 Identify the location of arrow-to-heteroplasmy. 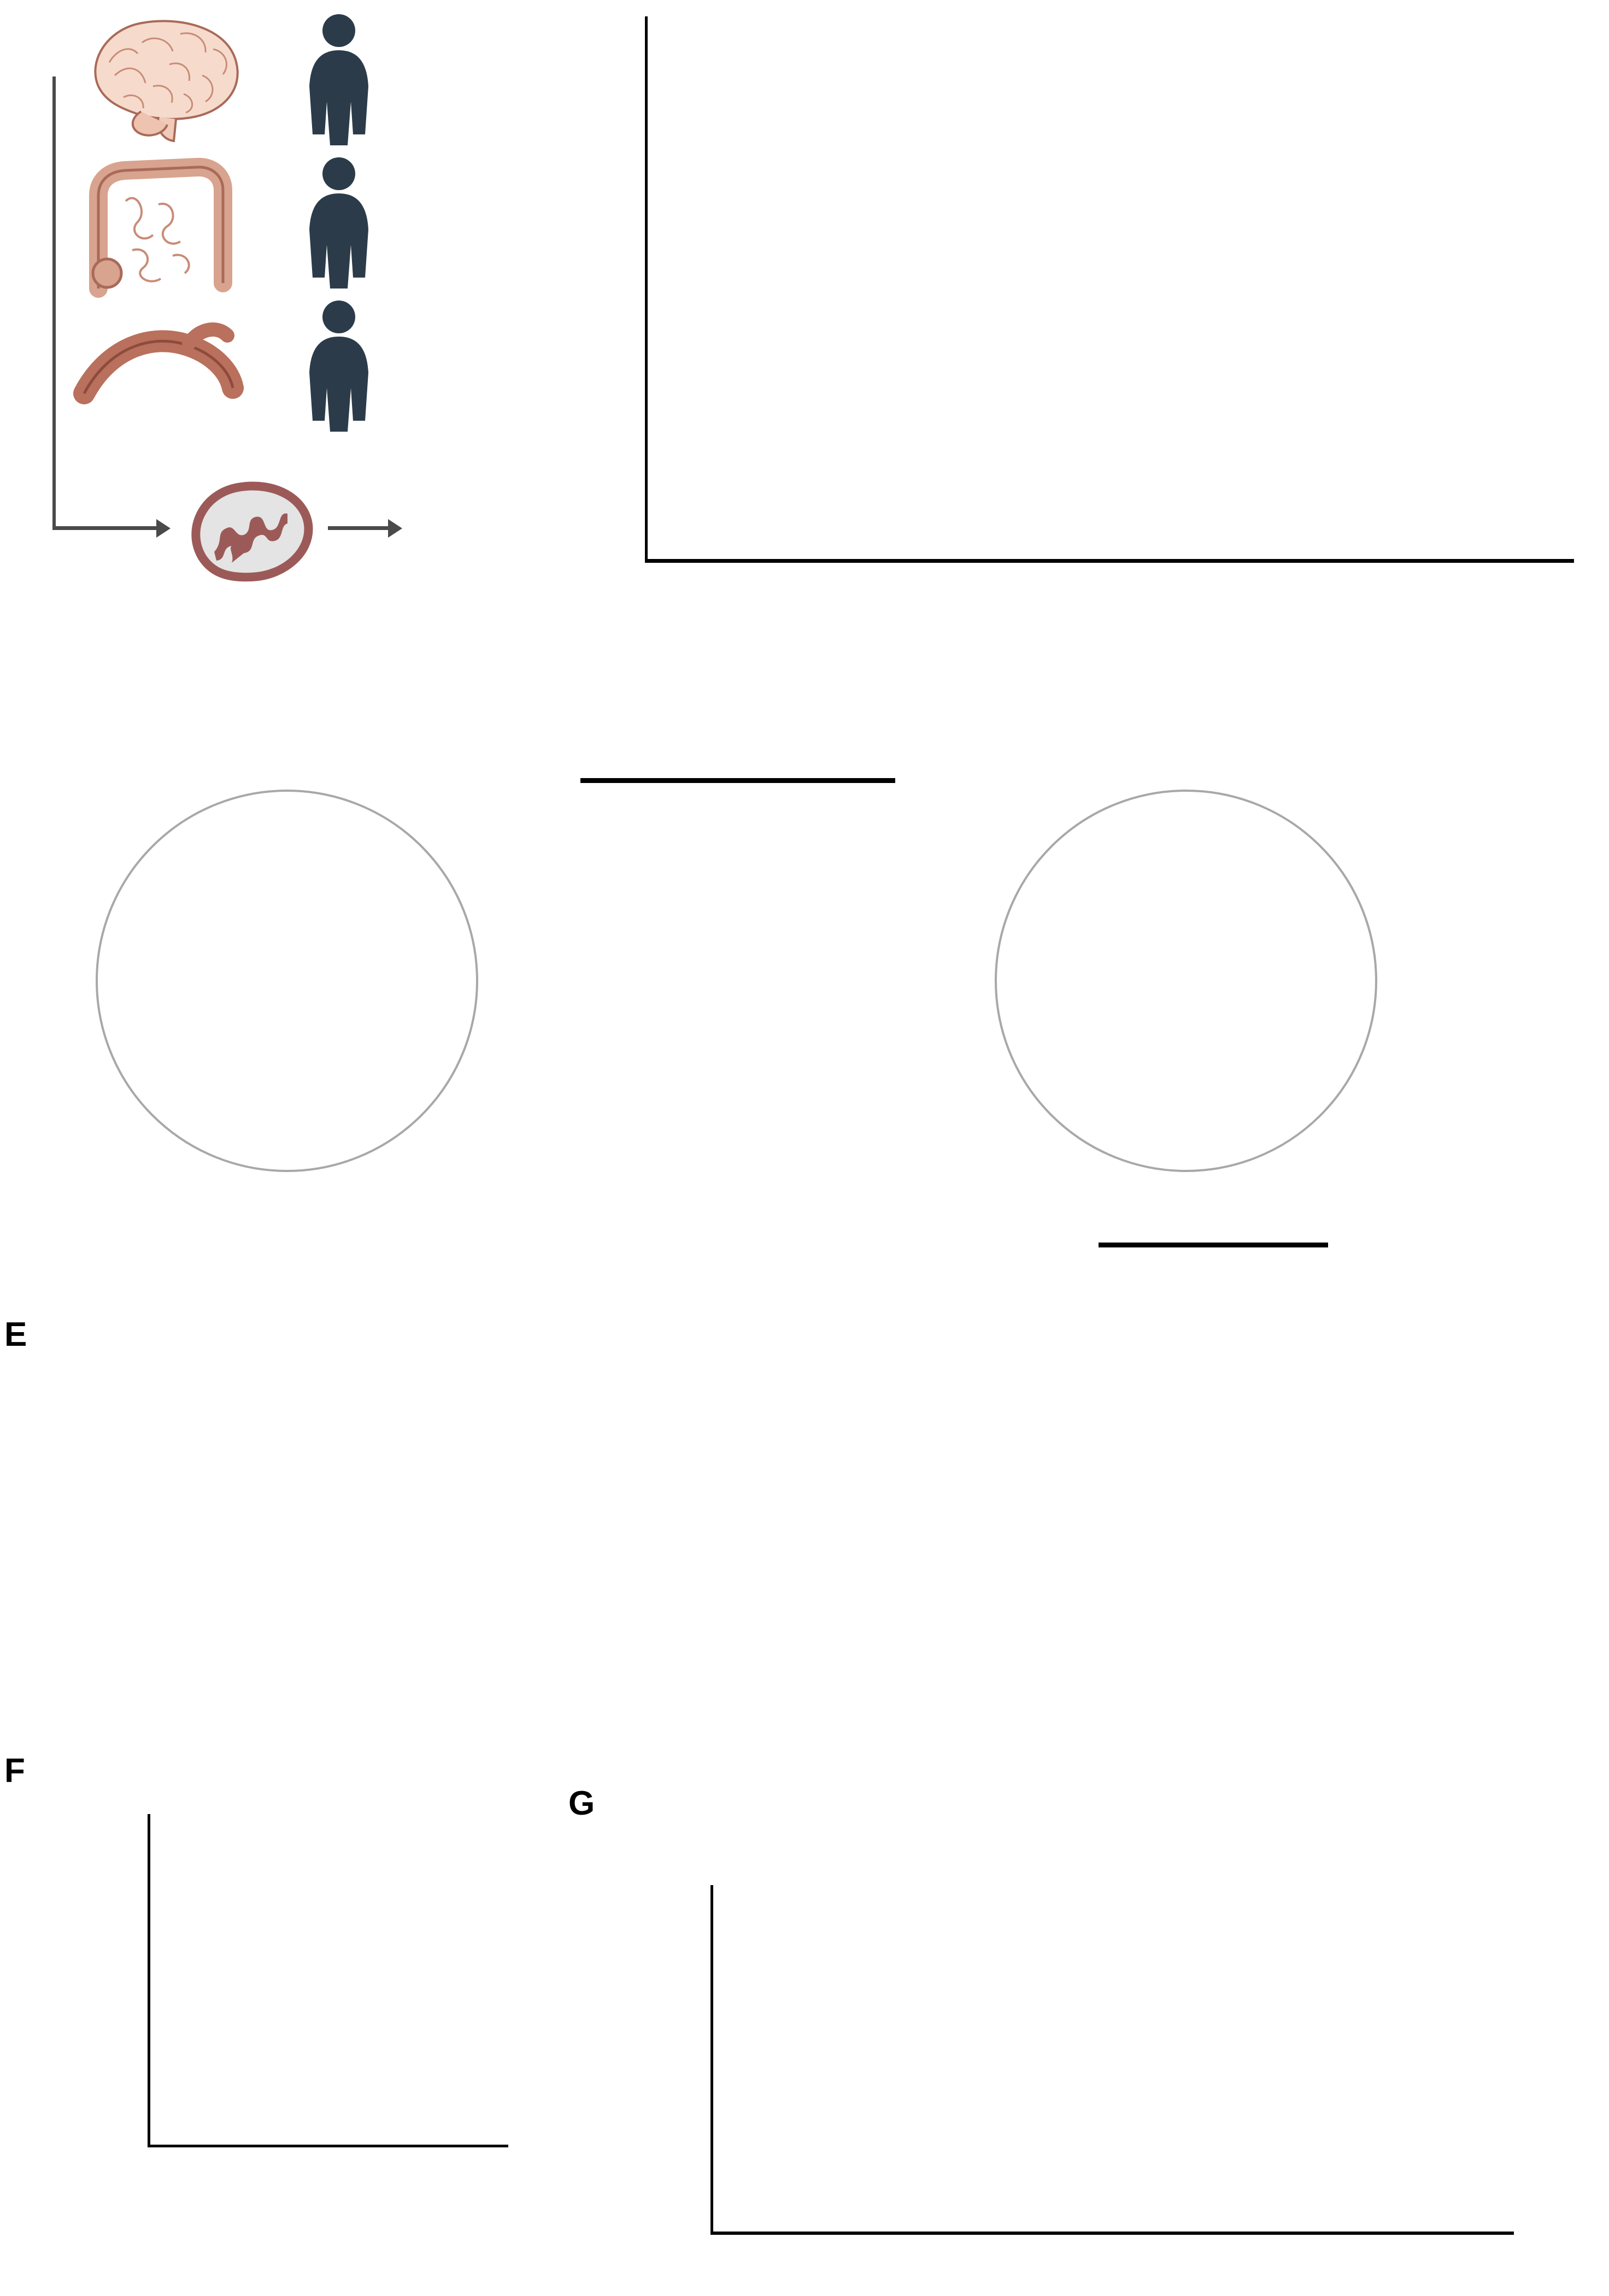
(358, 528).